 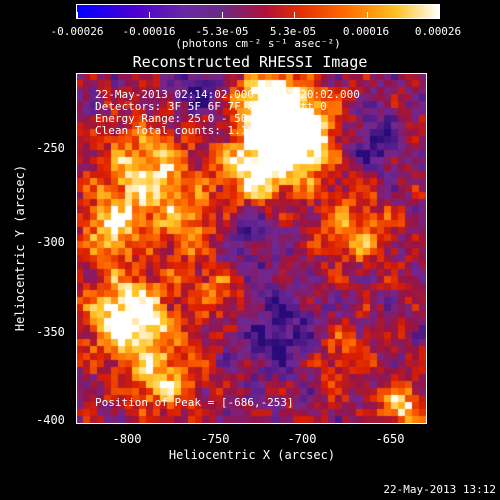 What do you see at coordinates (77, 31) in the screenshot?
I see `colorbar-label: -0.00026` at bounding box center [77, 31].